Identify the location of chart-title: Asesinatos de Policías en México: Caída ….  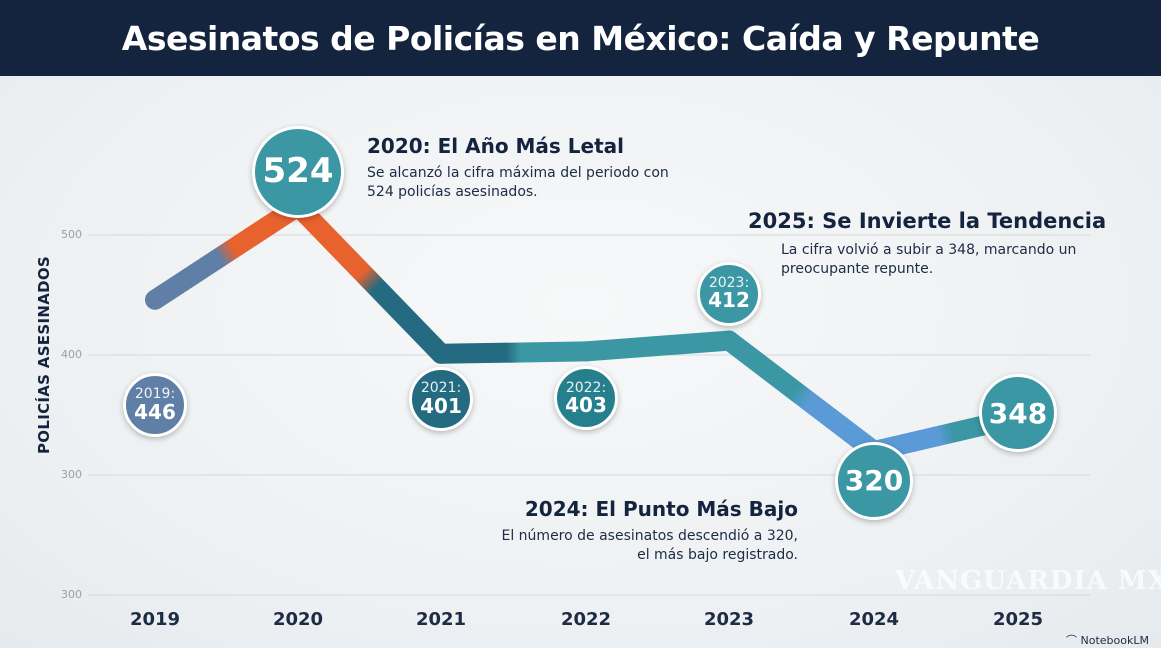
(580, 38).